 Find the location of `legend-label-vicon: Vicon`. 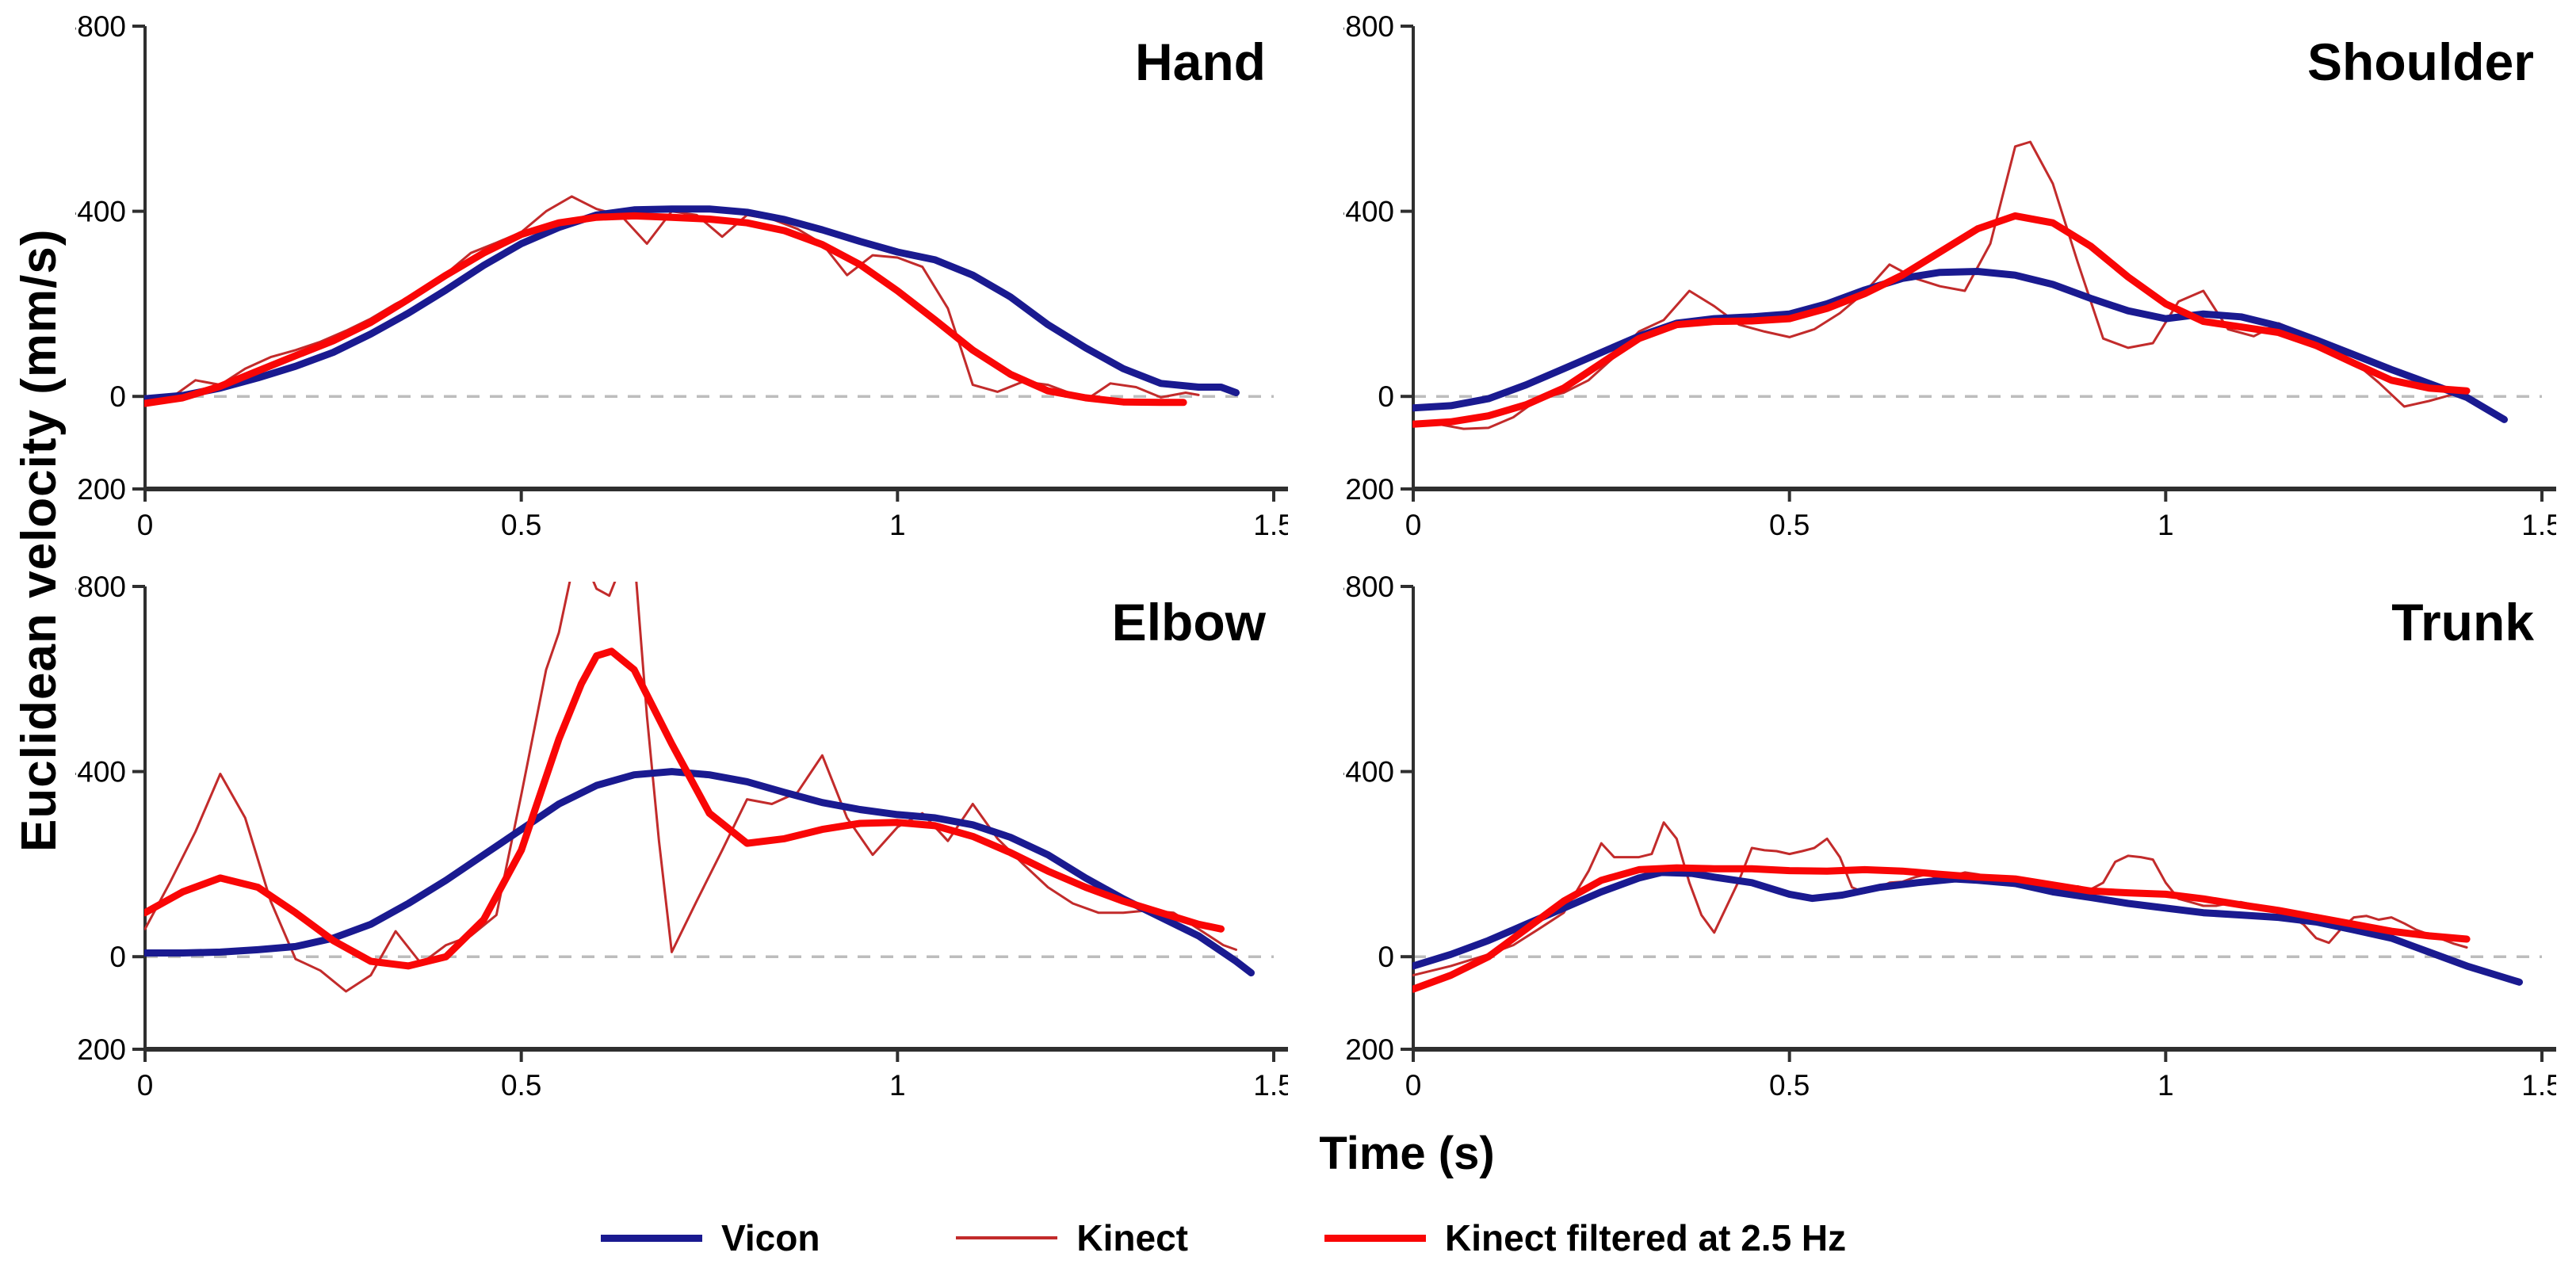

legend-label-vicon: Vicon is located at coordinates (770, 1237).